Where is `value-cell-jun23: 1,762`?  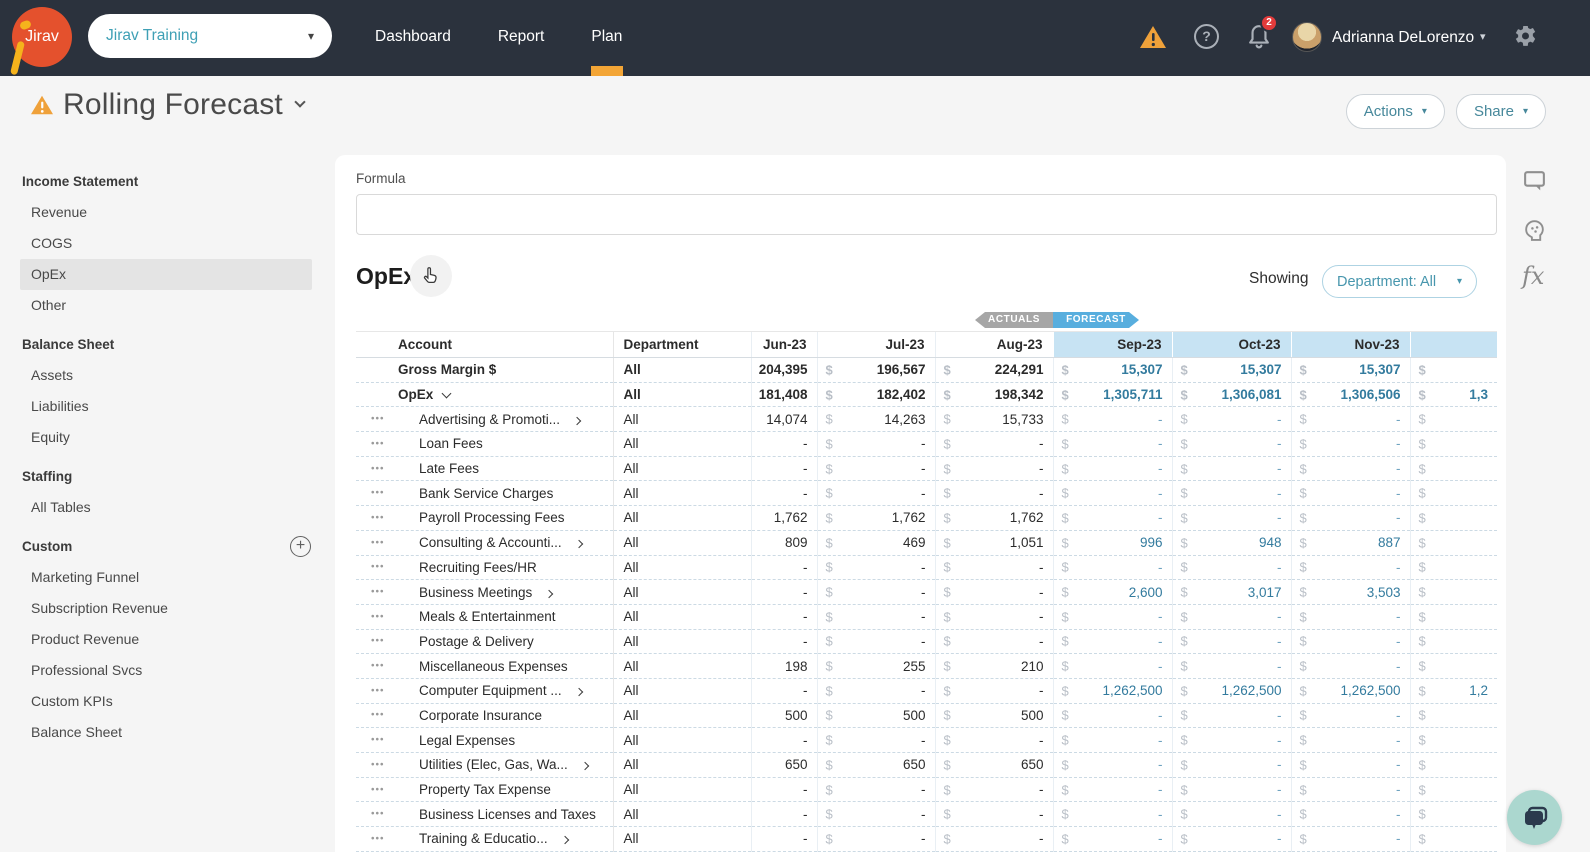 value-cell-jun23: 1,762 is located at coordinates (783, 518).